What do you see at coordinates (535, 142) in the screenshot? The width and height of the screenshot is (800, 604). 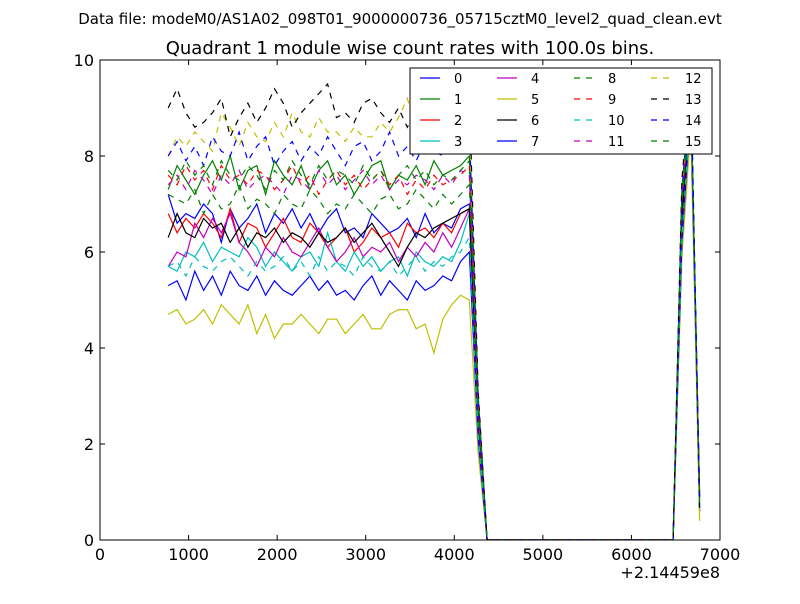 I see `legend-label-7: 7` at bounding box center [535, 142].